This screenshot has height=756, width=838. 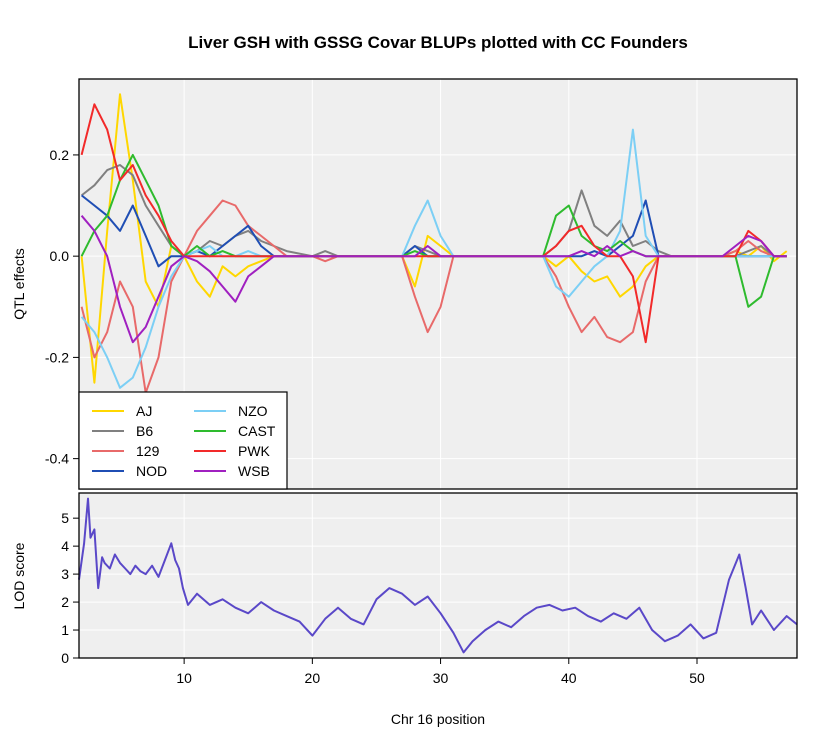 I want to click on legend-label-nzo: NZO, so click(x=253, y=411).